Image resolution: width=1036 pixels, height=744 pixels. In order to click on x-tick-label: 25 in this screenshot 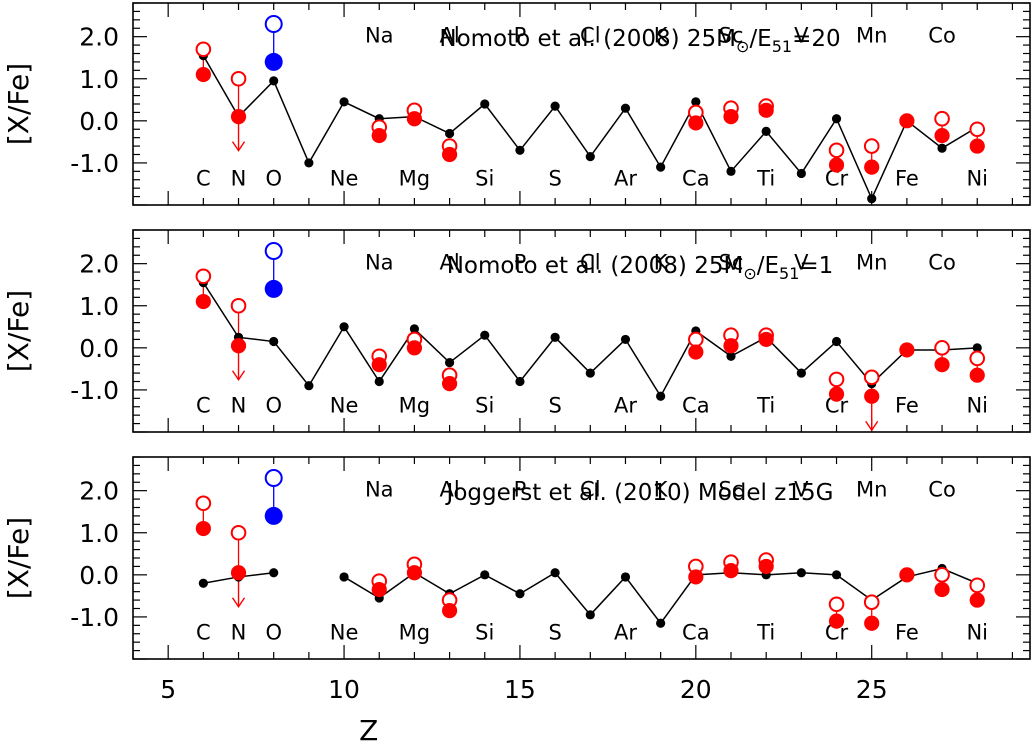, I will do `click(872, 689)`.